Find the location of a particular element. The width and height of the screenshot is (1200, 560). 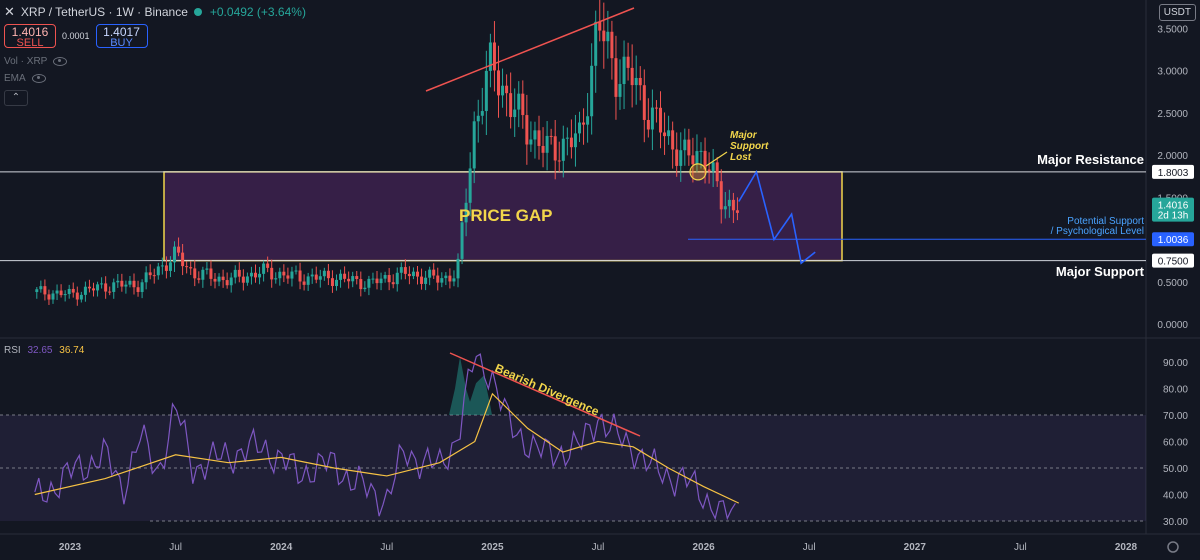

time-tick-label: 2028 is located at coordinates (1126, 547).